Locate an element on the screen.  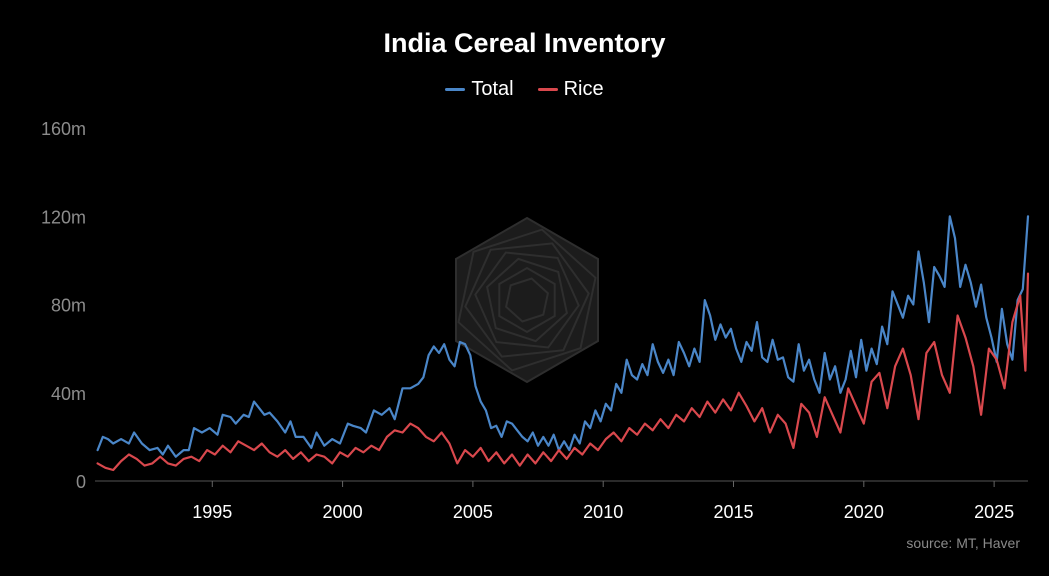
y-tick-label: 0 is located at coordinates (81, 482).